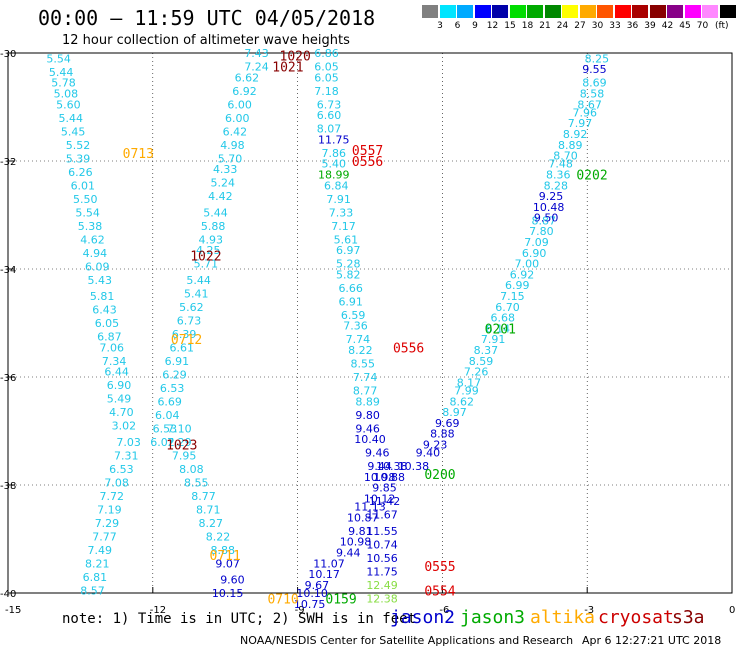 This screenshot has height=650, width=740. I want to click on swh-point: 7.09, so click(536, 242).